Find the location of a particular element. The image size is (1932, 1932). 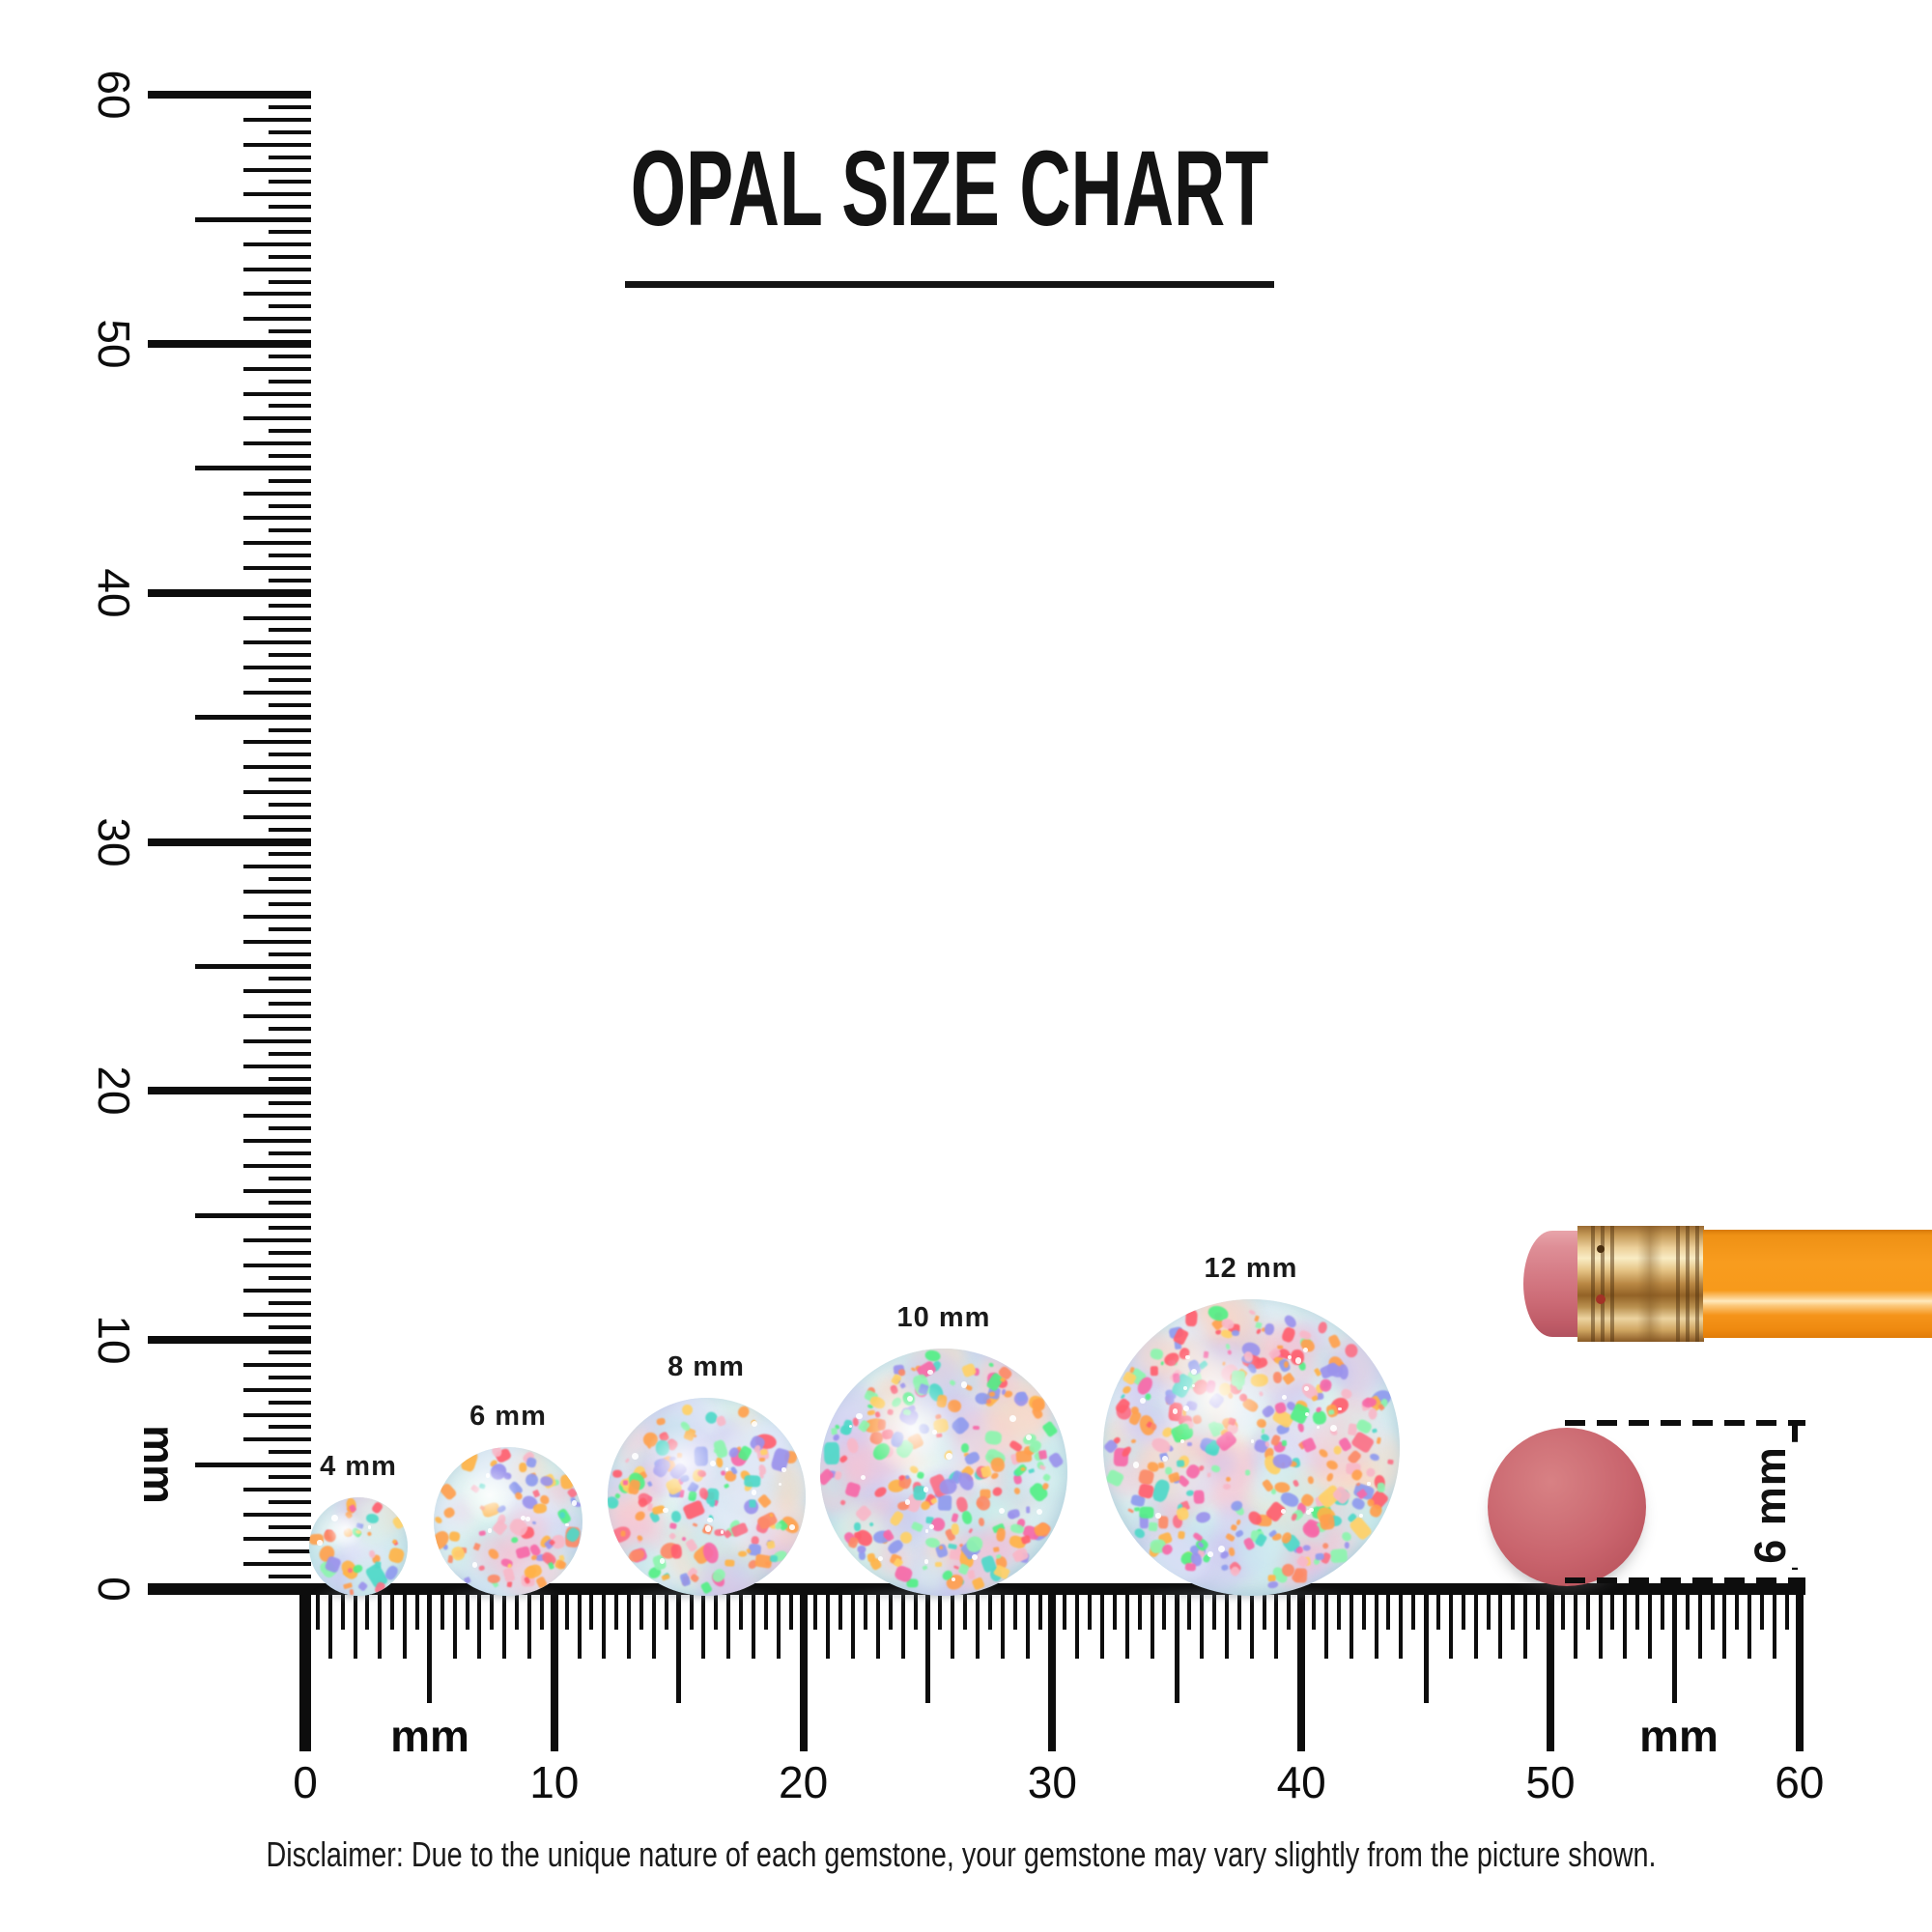

vertical-ruler-number: 40 is located at coordinates (114, 593).